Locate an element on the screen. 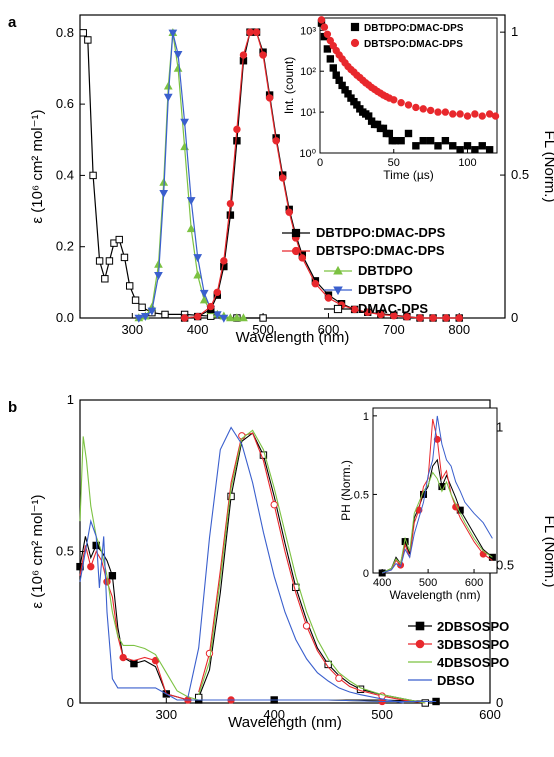 The width and height of the screenshot is (554, 757). inset-x-tick-label: 0 is located at coordinates (320, 163).